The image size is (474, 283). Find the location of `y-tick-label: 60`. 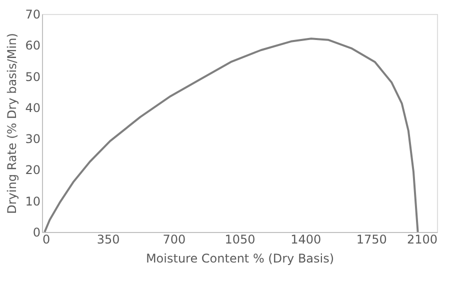

y-tick-label: 60 is located at coordinates (32, 45).